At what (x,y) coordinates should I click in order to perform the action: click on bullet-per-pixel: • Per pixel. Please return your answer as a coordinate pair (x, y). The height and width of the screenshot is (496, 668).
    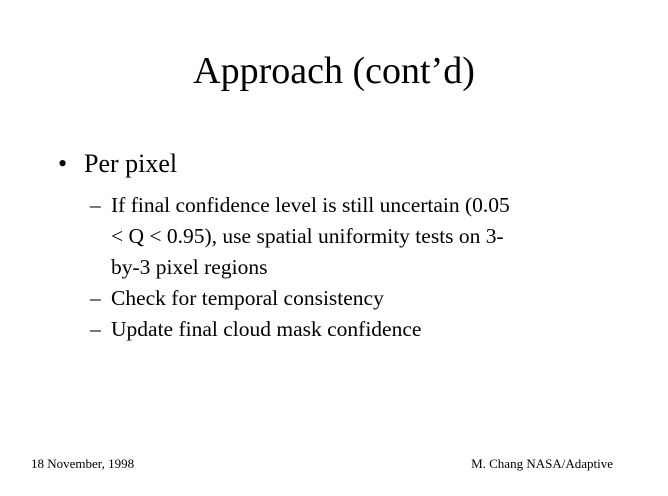
    Looking at the image, I should click on (117, 164).